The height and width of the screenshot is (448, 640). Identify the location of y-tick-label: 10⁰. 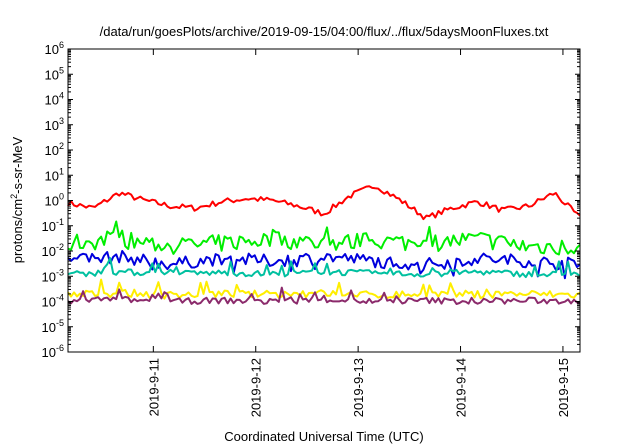
(54, 200).